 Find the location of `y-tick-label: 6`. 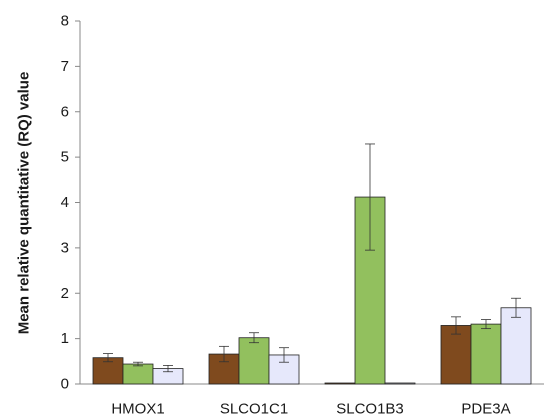

y-tick-label: 6 is located at coordinates (65, 111).